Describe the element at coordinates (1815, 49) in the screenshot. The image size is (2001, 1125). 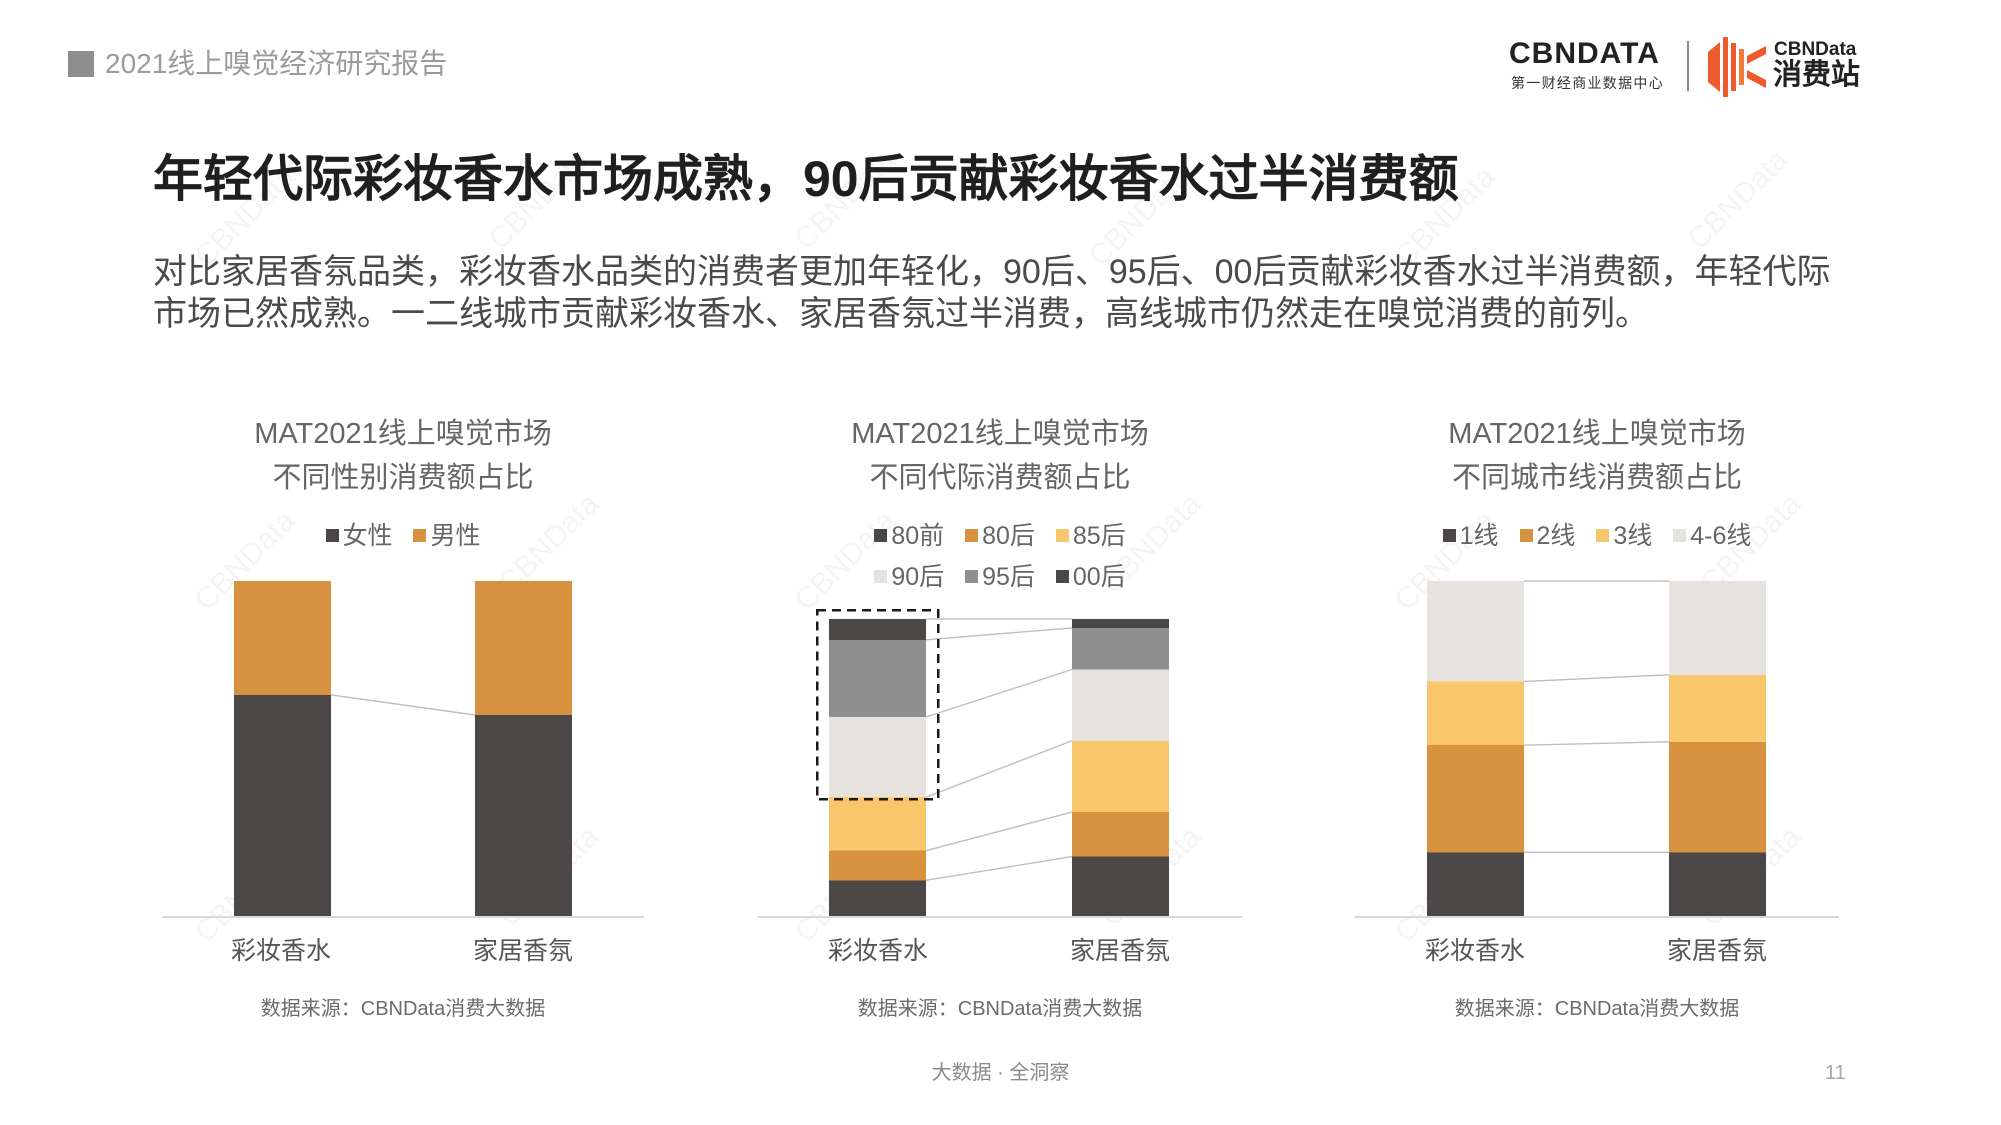
I see `consumer-station-brand-name: CBNData` at that location.